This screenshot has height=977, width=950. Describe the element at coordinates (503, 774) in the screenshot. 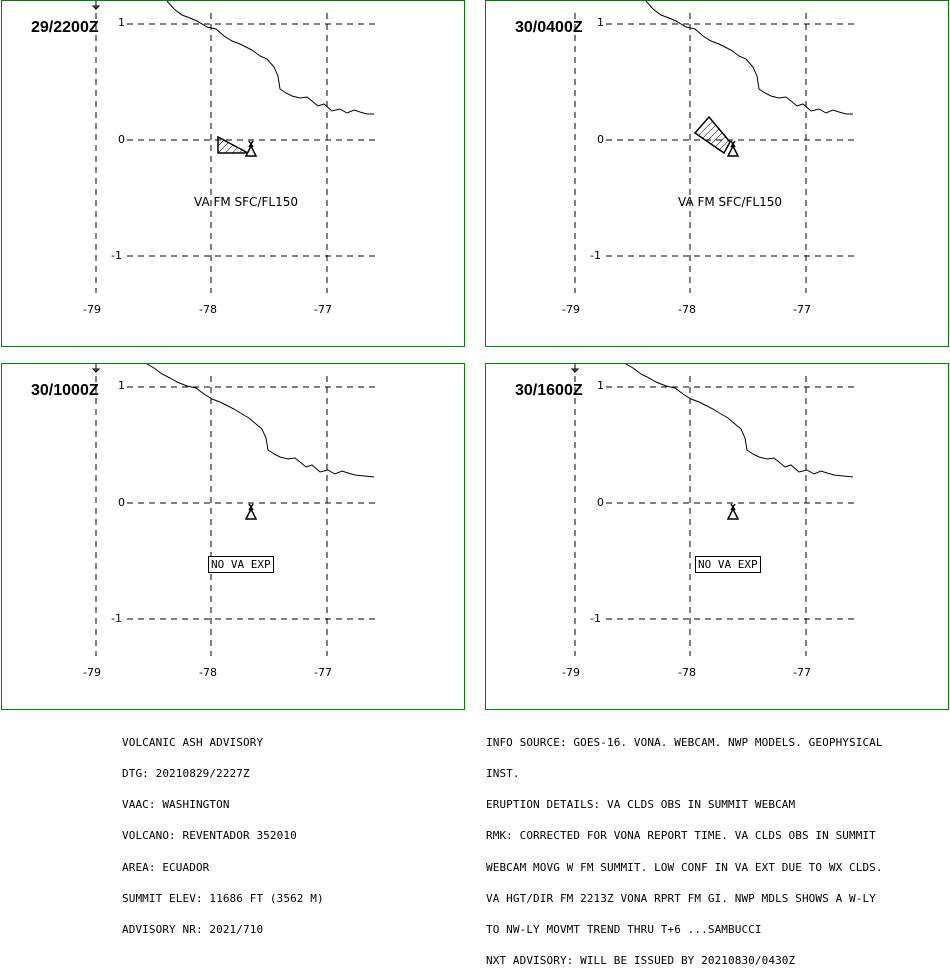

I see `advisory-line: INST.` at that location.